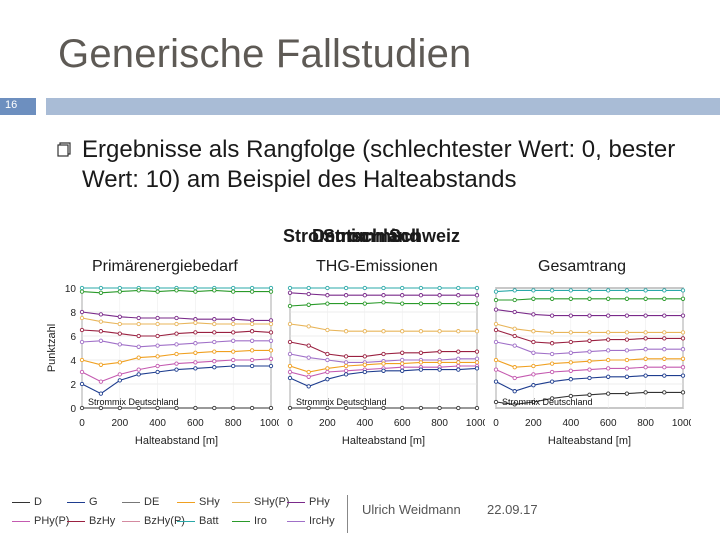 The height and width of the screenshot is (540, 720). I want to click on legend-label: PHy(P), so click(52, 521).